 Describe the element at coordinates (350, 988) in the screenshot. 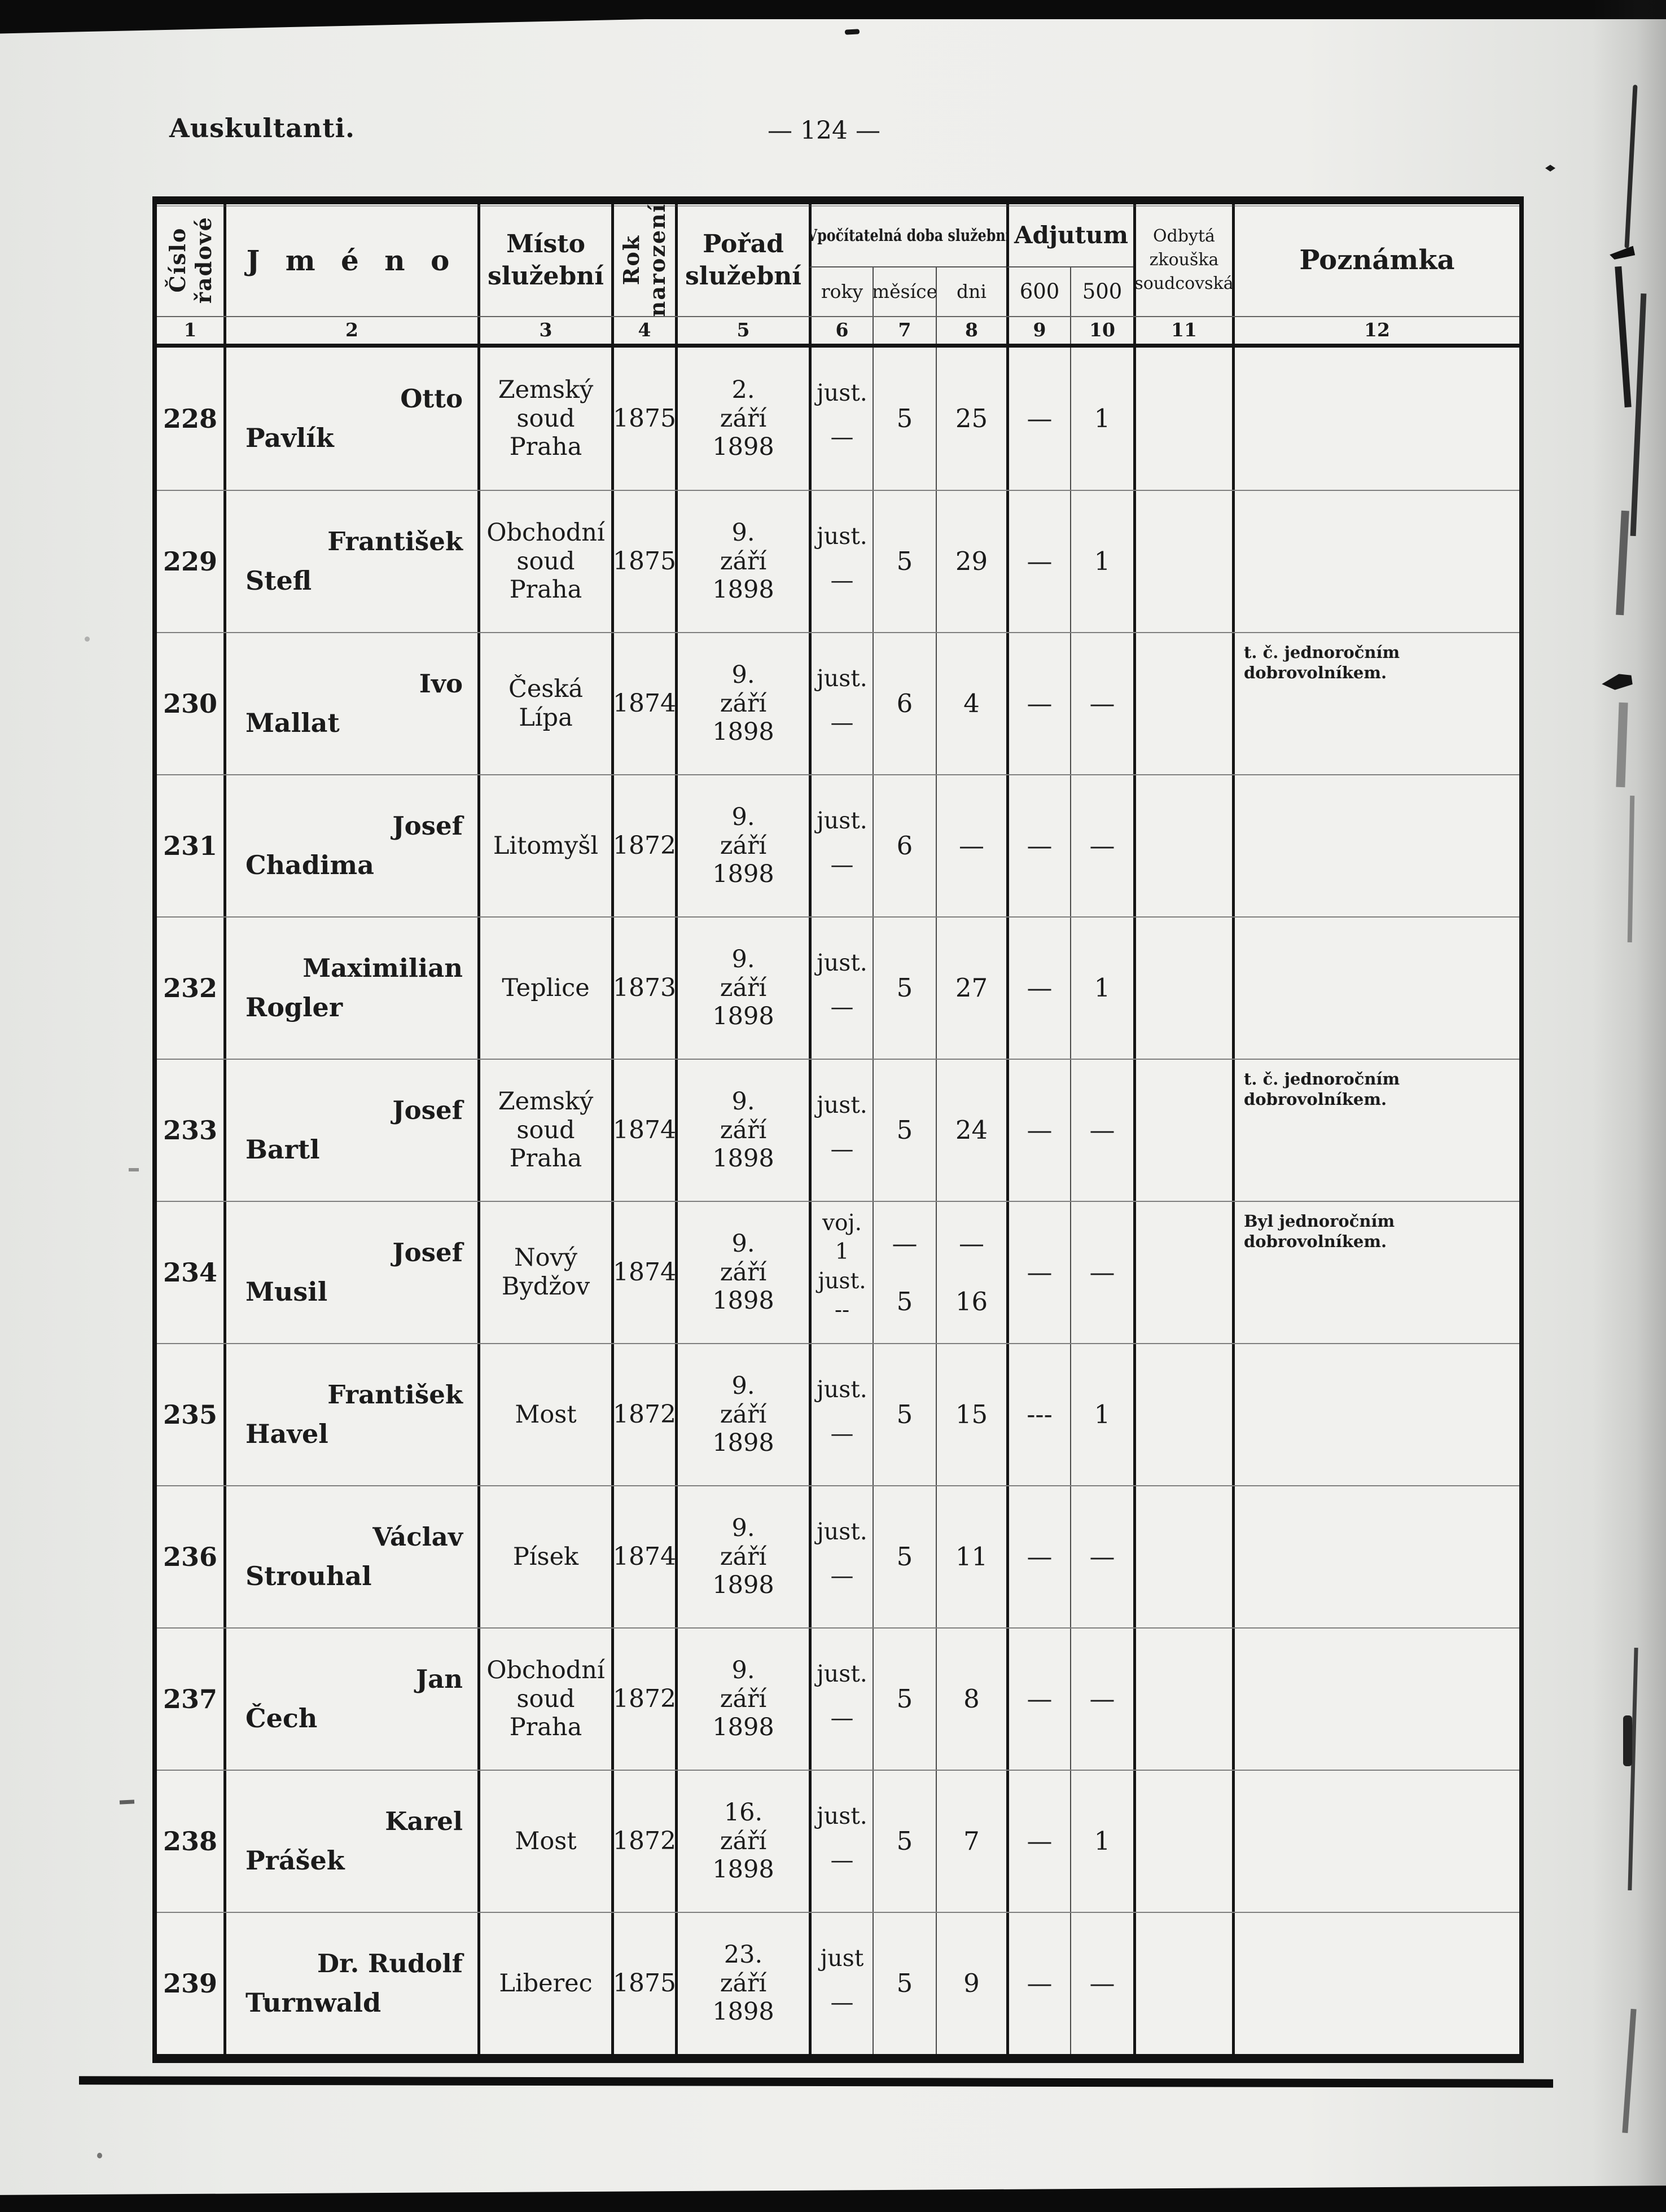

I see `name-cell: Maximilian Rogler` at that location.